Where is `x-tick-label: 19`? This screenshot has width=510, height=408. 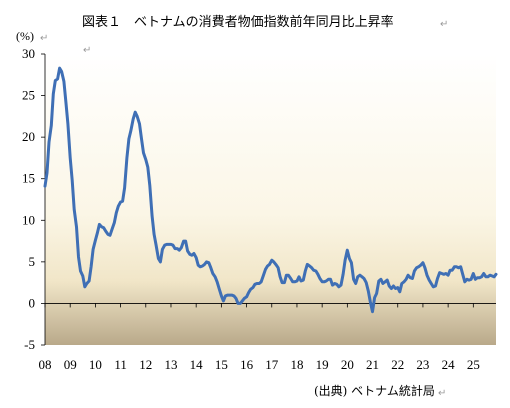
x-tick-label: 19 is located at coordinates (322, 364).